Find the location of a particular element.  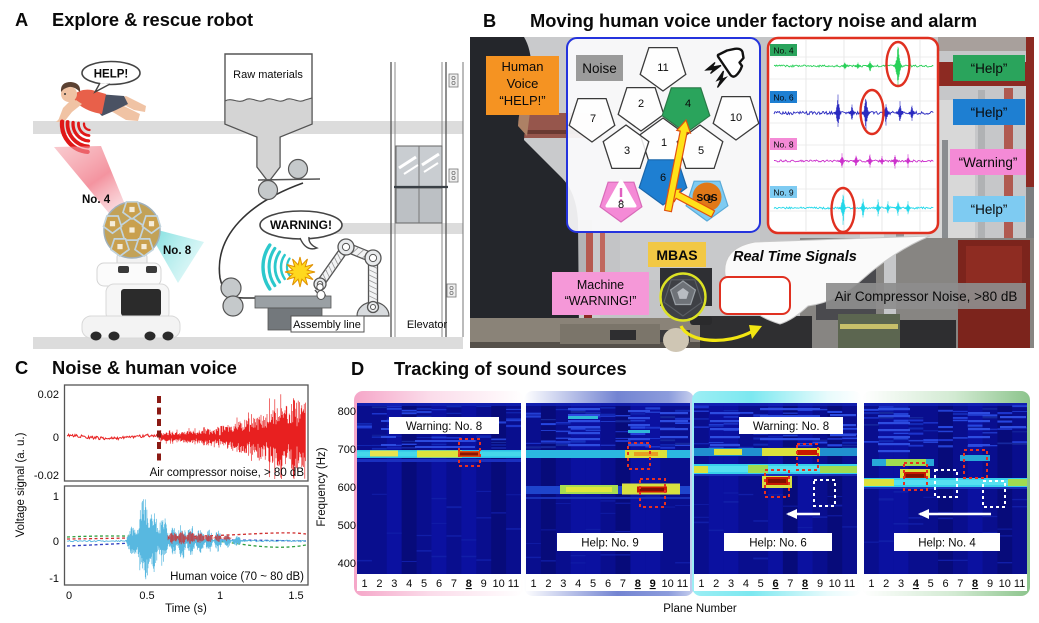

svg-text: Tracking of sound sources is located at coordinates (510, 368).